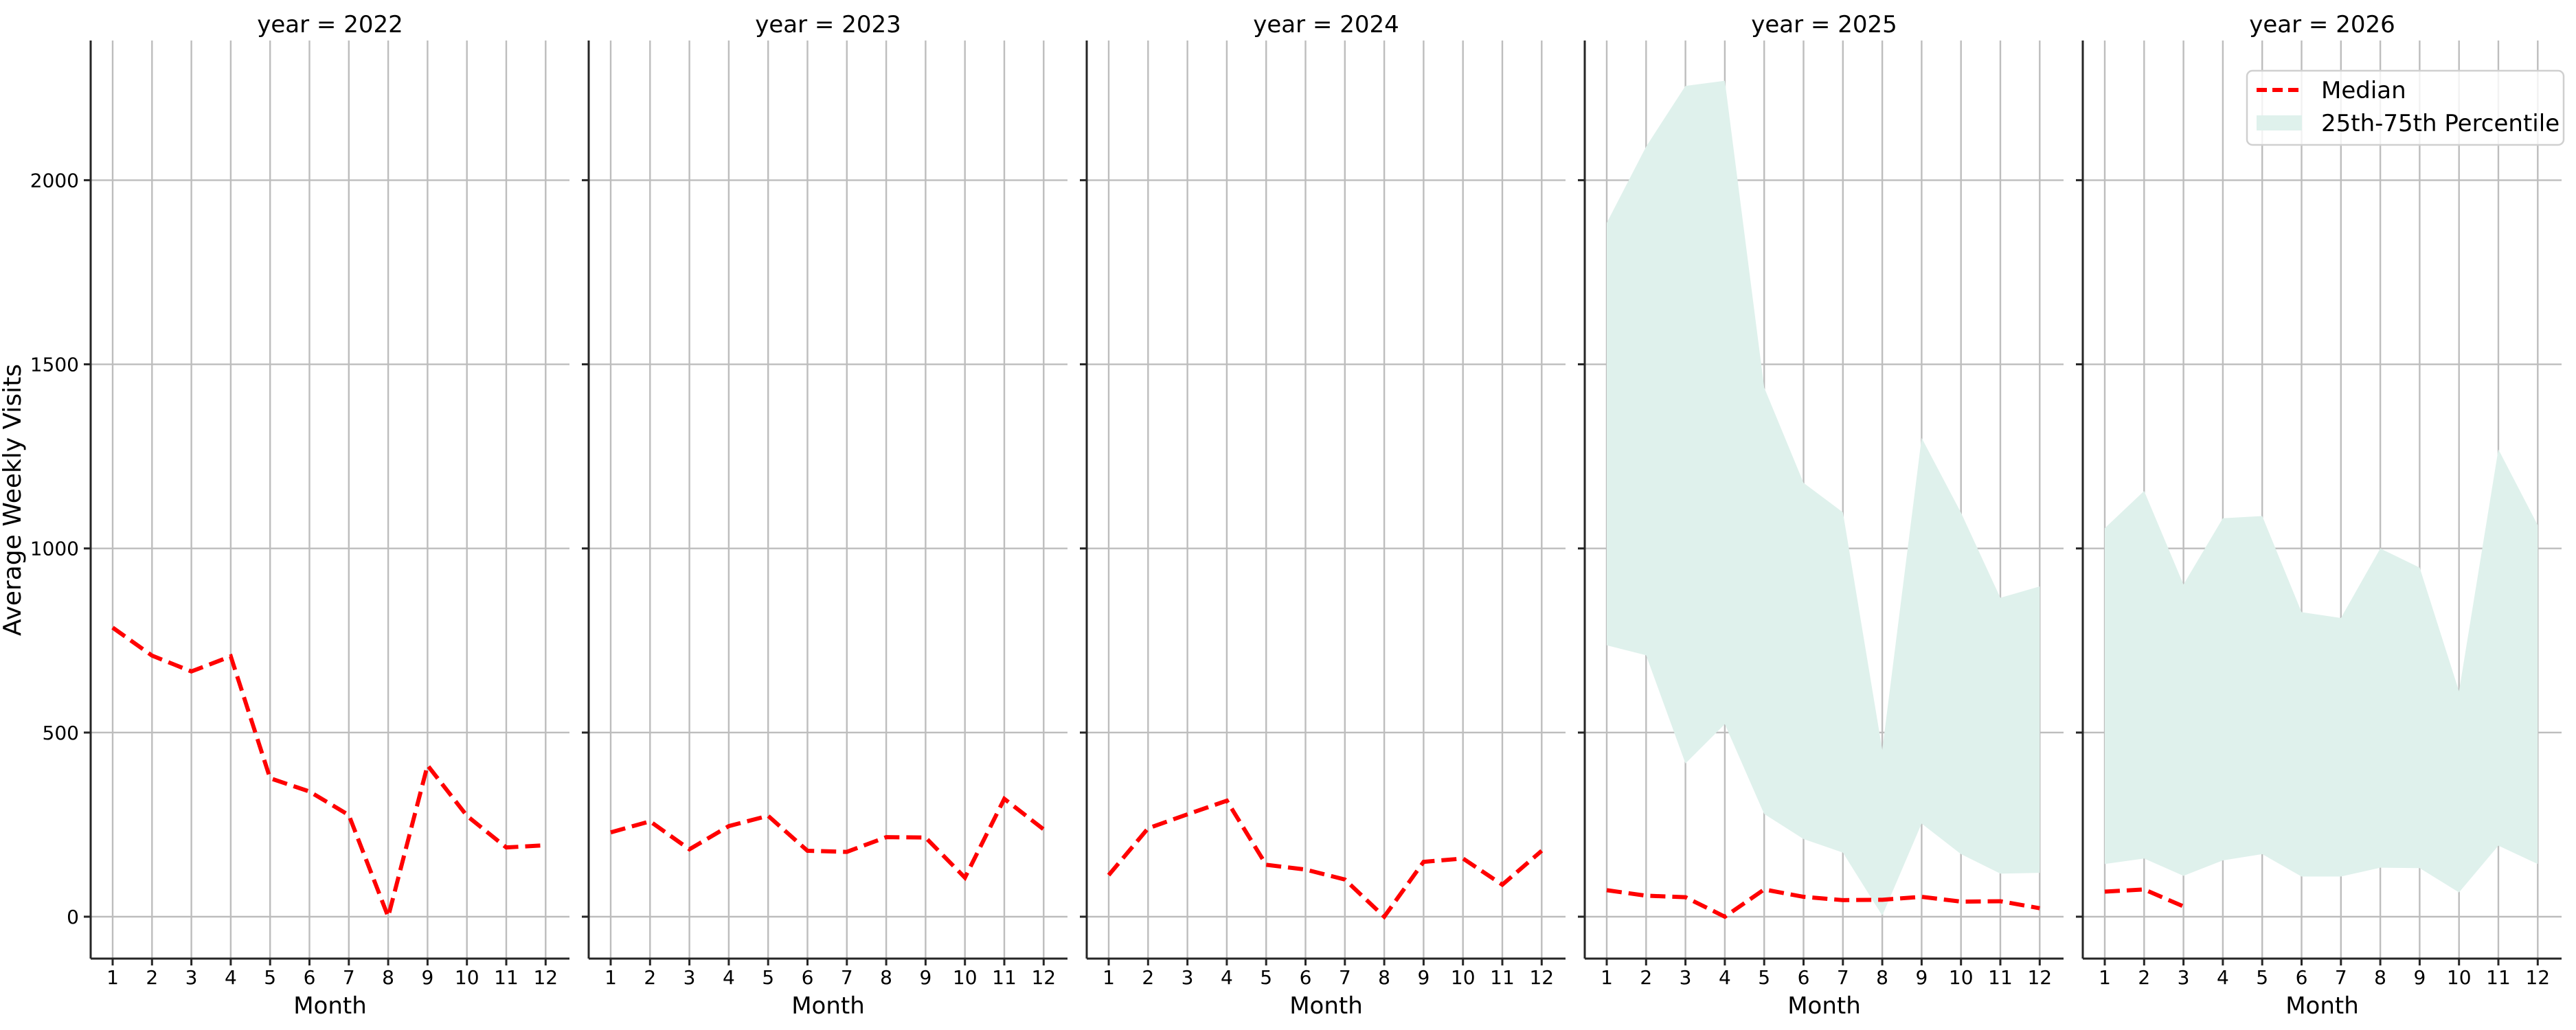  I want to click on panel-title: year = 2026, so click(2322, 24).